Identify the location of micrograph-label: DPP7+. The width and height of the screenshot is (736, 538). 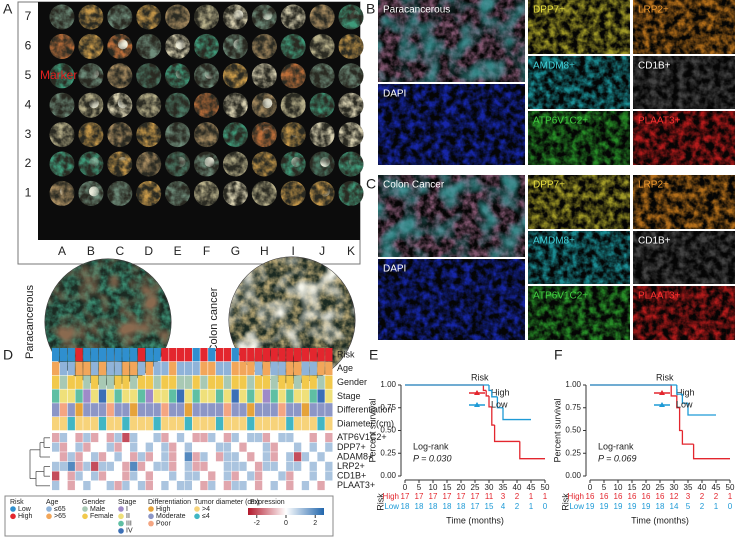
(549, 185).